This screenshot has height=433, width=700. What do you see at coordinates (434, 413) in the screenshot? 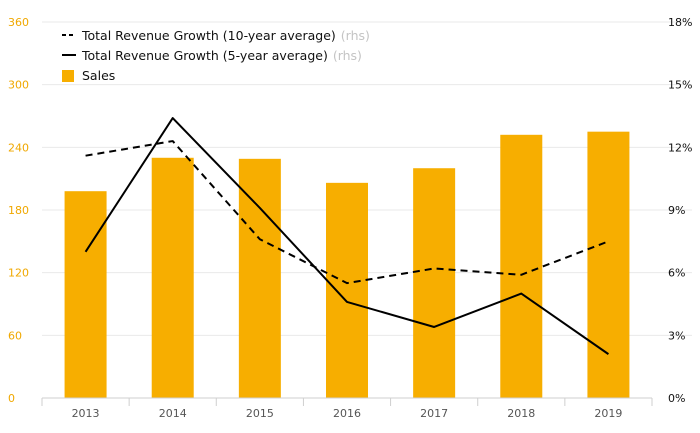
I see `x-tick-label: 2017` at bounding box center [434, 413].